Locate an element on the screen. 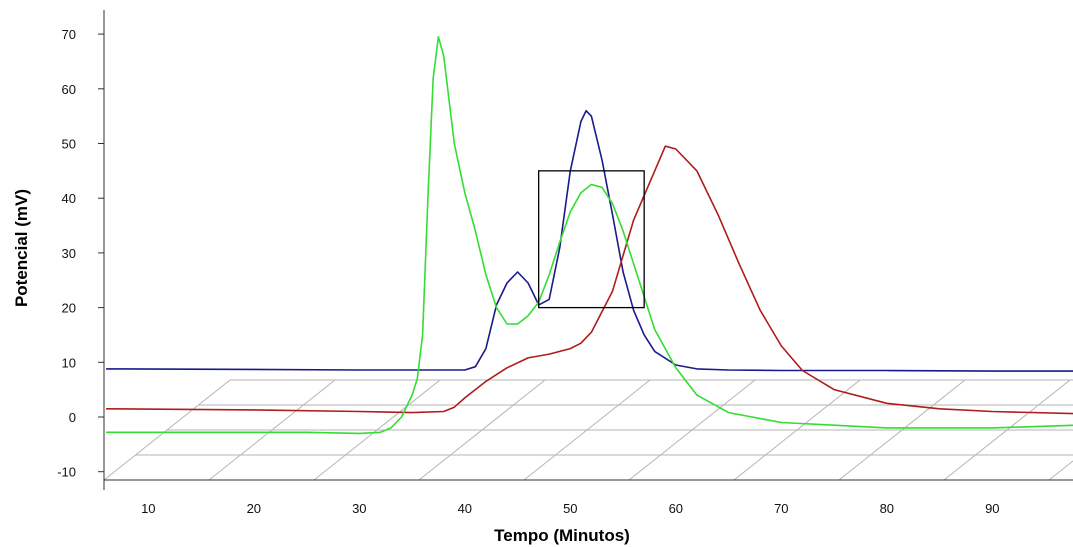 The image size is (1073, 547). y-tick-label: 0 is located at coordinates (72, 417).